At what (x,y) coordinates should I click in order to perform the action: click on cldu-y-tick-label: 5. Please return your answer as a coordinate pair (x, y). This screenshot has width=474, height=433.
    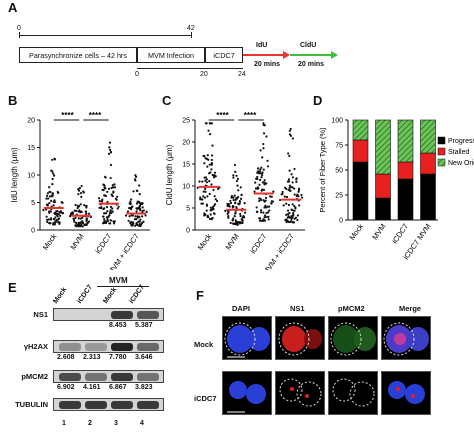
    Looking at the image, I should click on (188, 209).